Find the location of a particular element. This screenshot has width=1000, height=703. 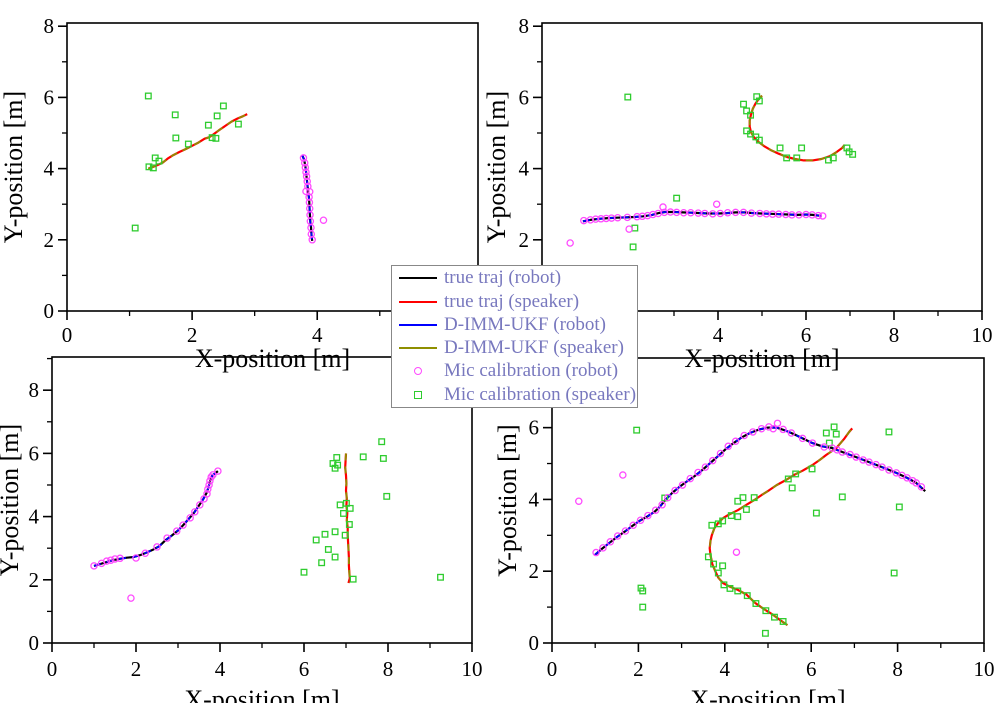

y-tick-label: 4 is located at coordinates (524, 169).